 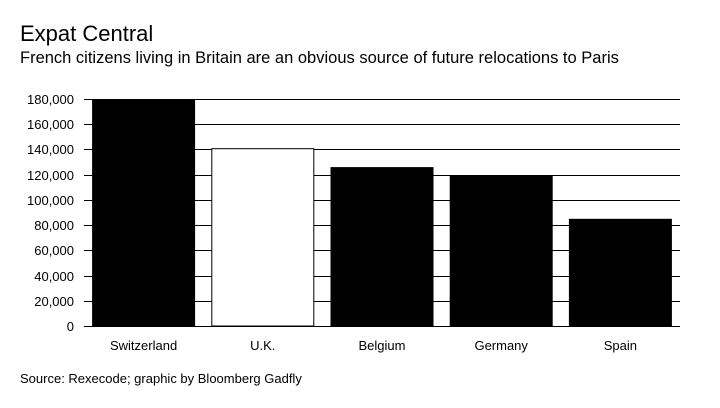 What do you see at coordinates (54, 225) in the screenshot?
I see `y-tick-label-4: 80,000` at bounding box center [54, 225].